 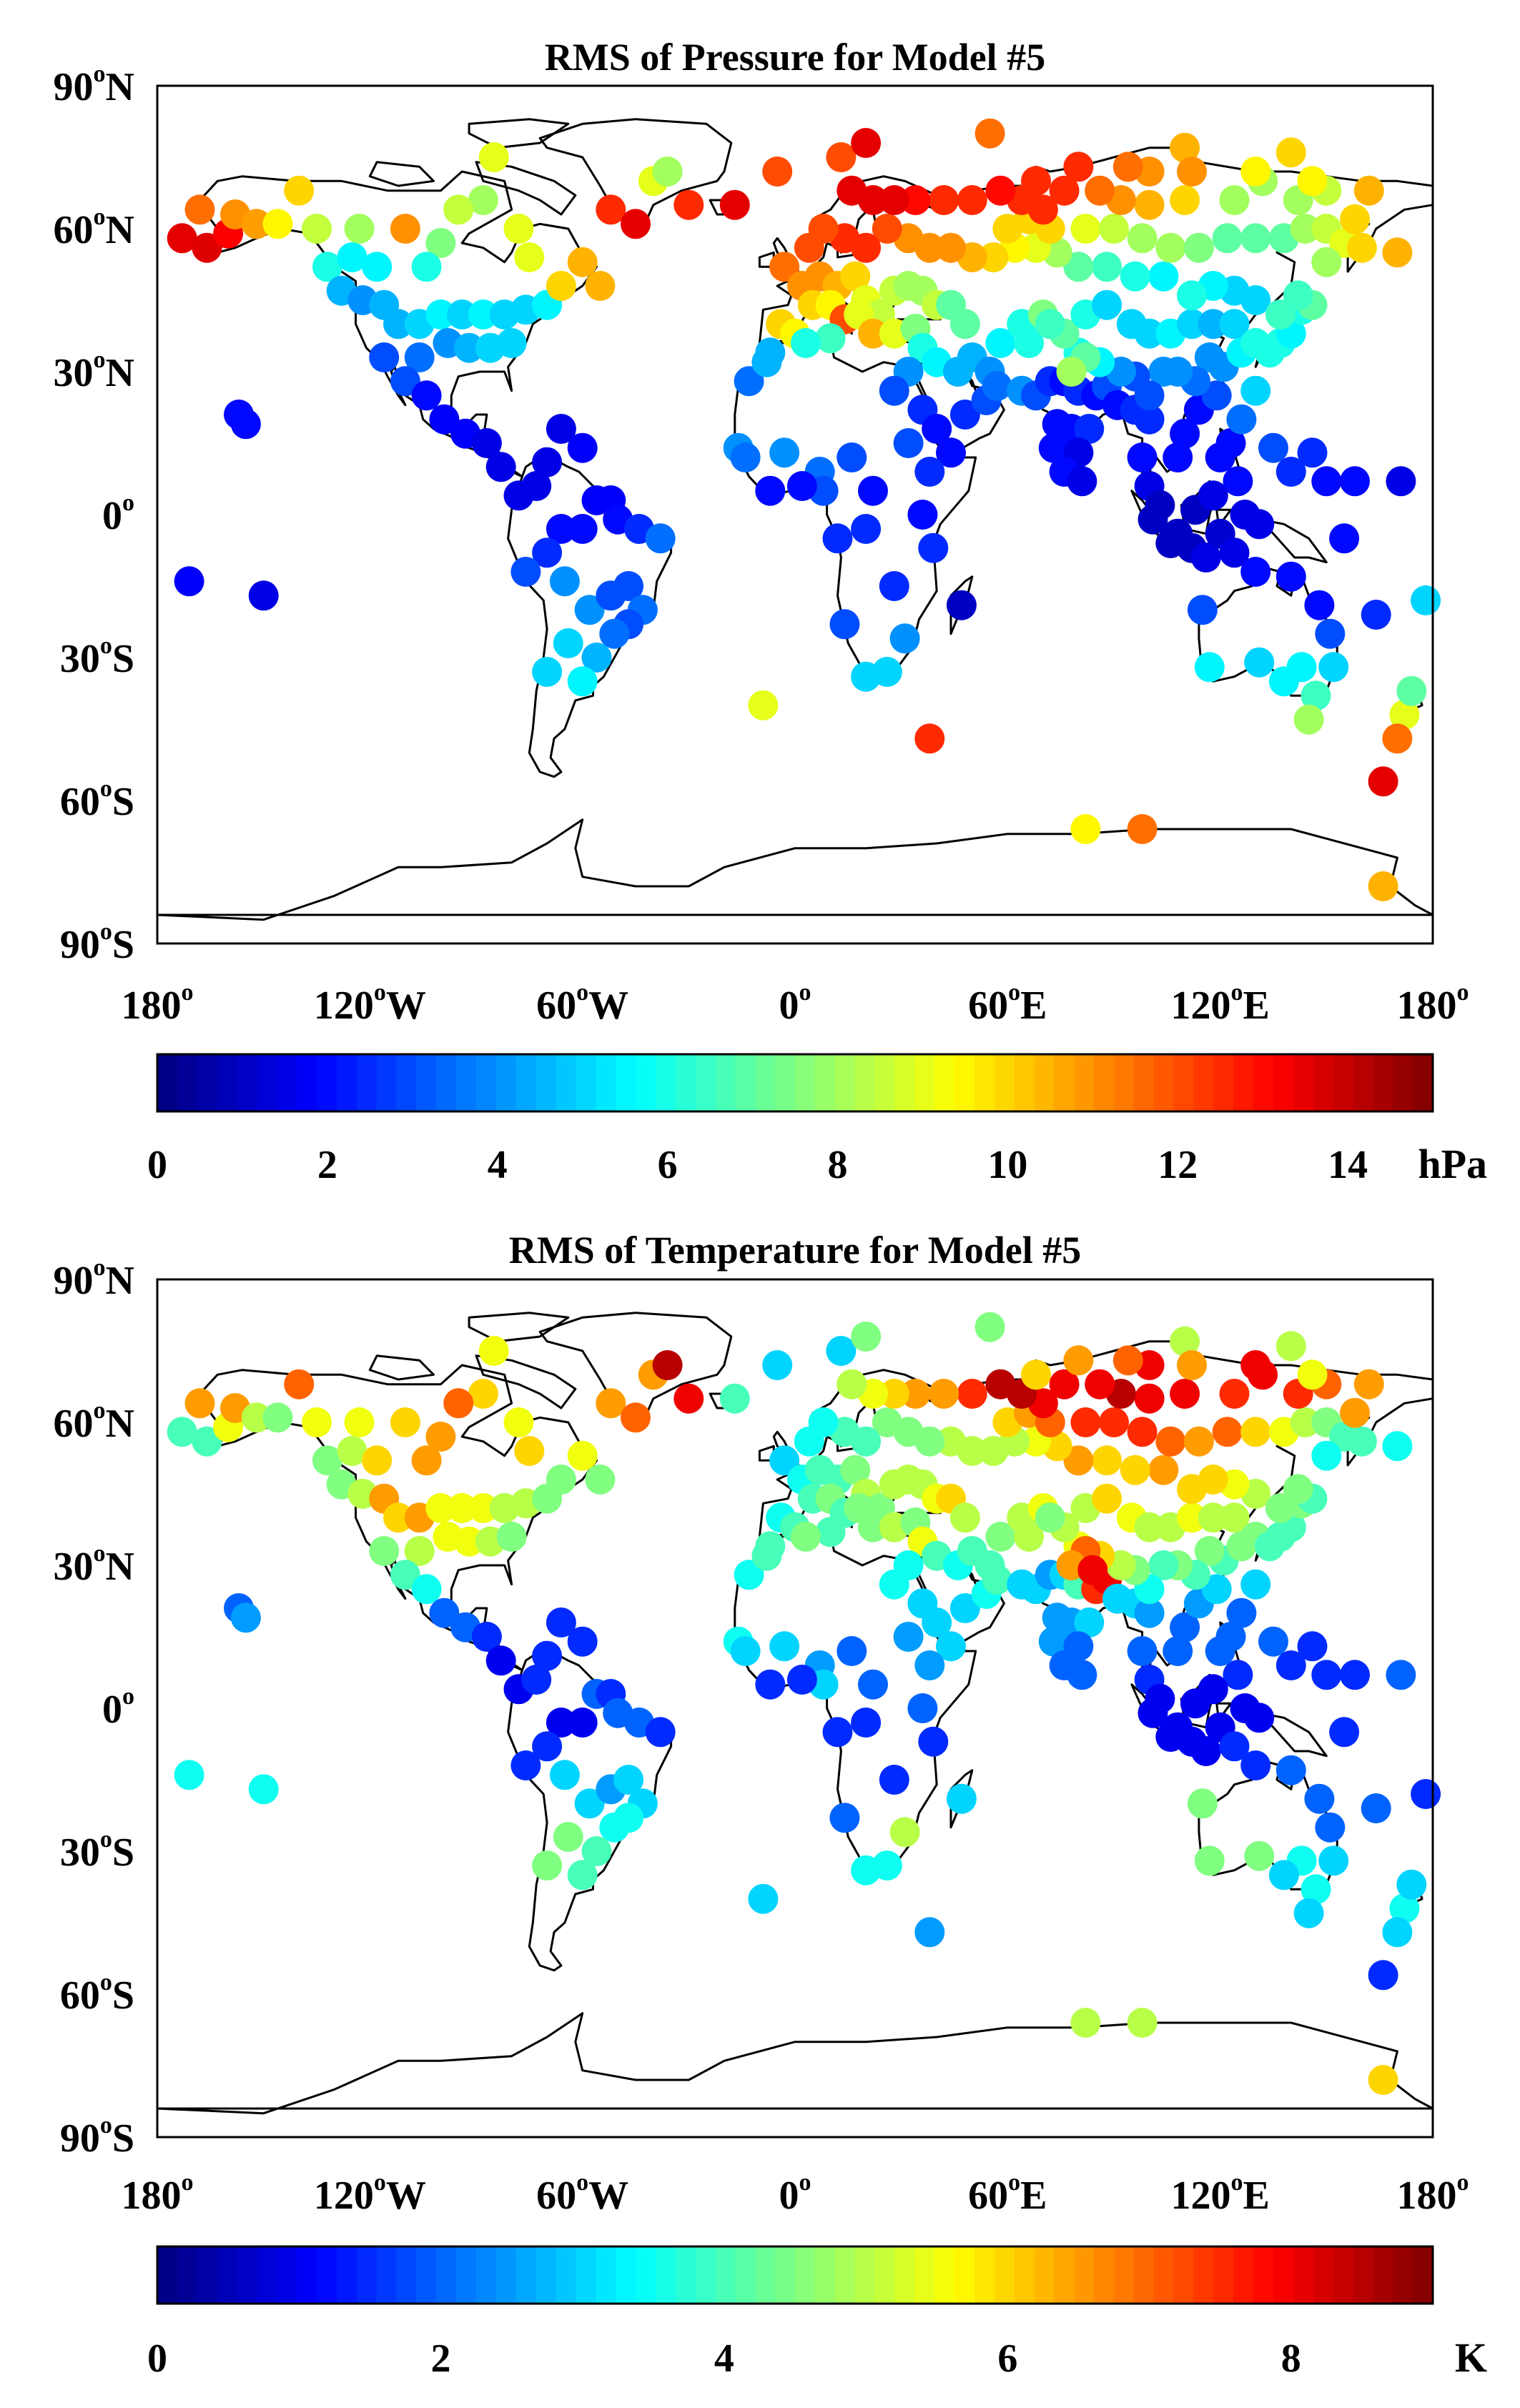 I want to click on x-tick-label: 120oE, so click(x=1219, y=2194).